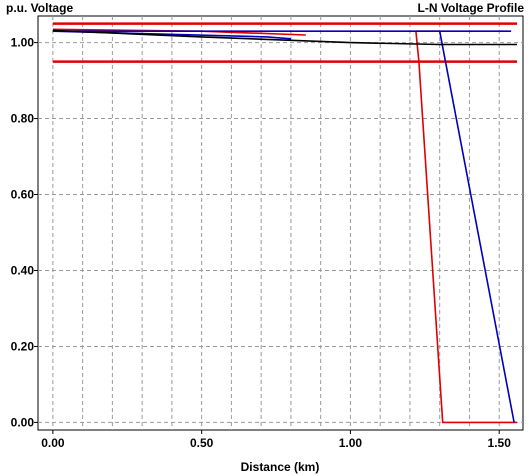 The image size is (529, 476). What do you see at coordinates (53, 443) in the screenshot?
I see `x-tick-label: 0.00` at bounding box center [53, 443].